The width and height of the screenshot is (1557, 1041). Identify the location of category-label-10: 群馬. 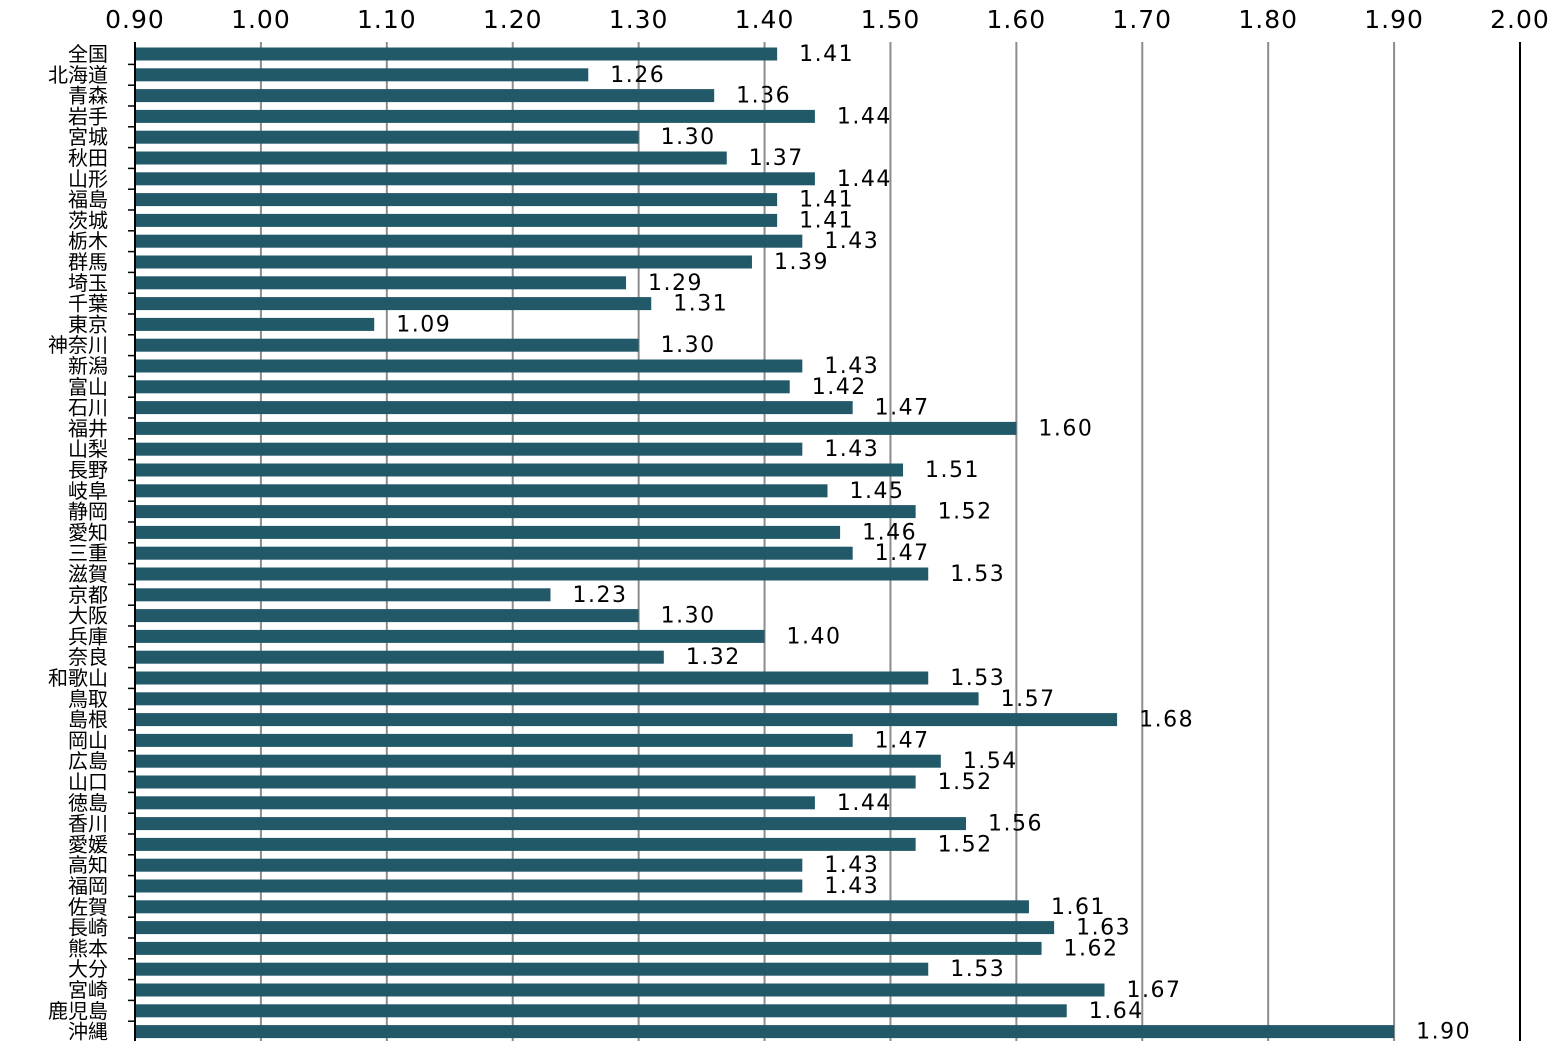
(88, 262).